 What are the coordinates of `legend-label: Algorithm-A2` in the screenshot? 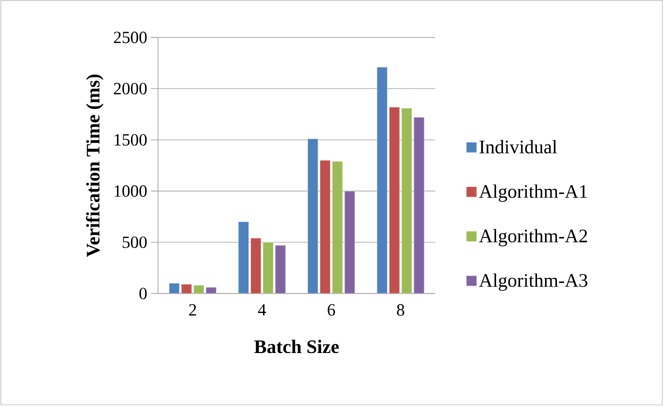 It's located at (533, 238).